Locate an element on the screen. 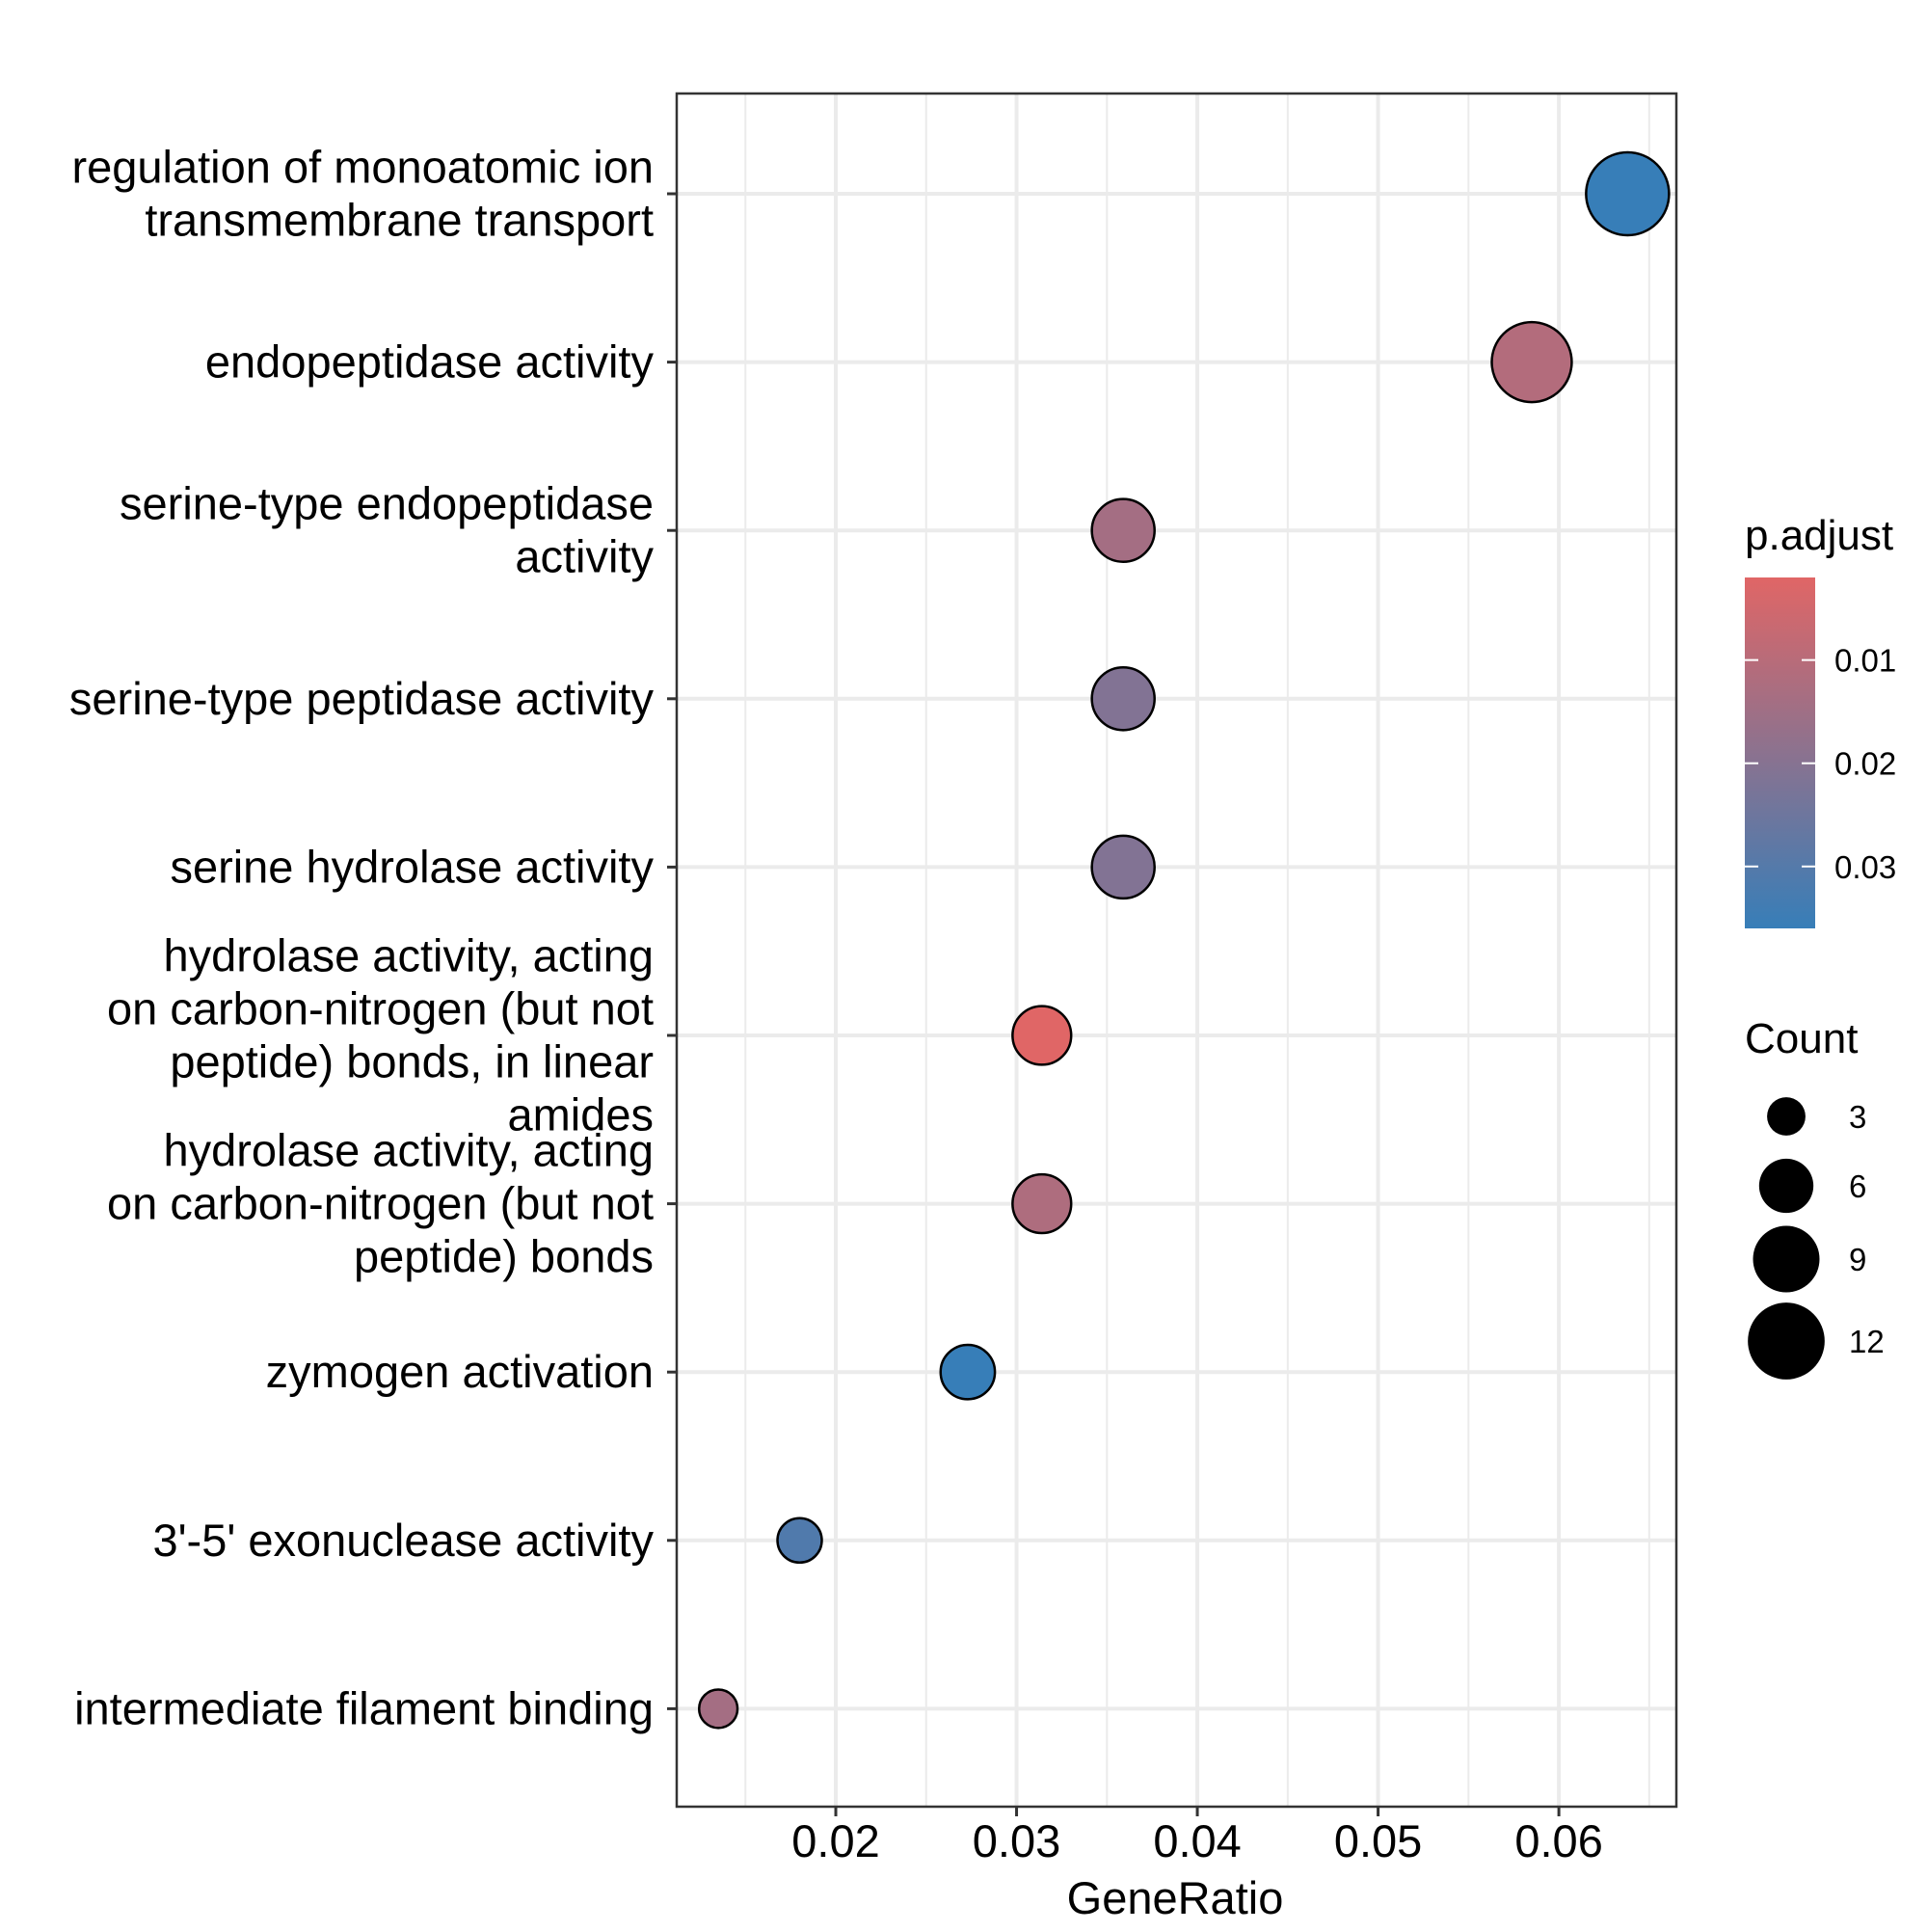 The image size is (1927, 1932). y-tick-label: 3'-5' exonuclease activity is located at coordinates (403, 1540).